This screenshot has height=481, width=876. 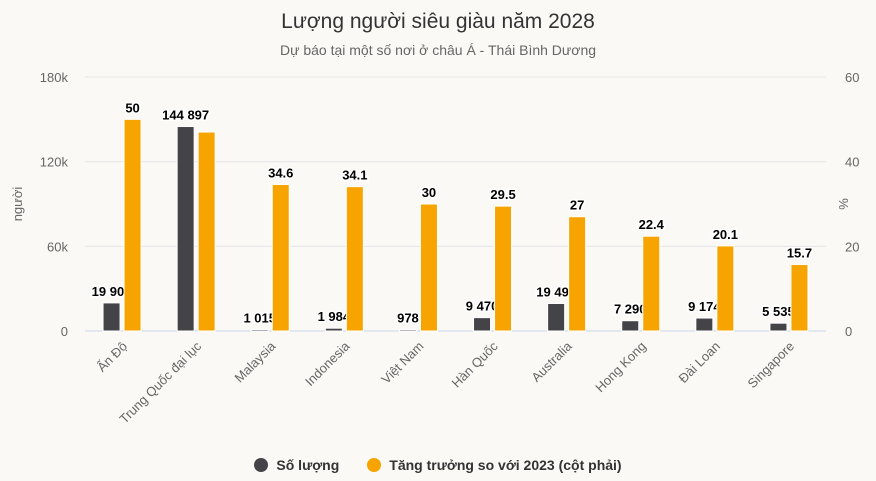 I want to click on y2-tick-label: 20, so click(x=852, y=246).